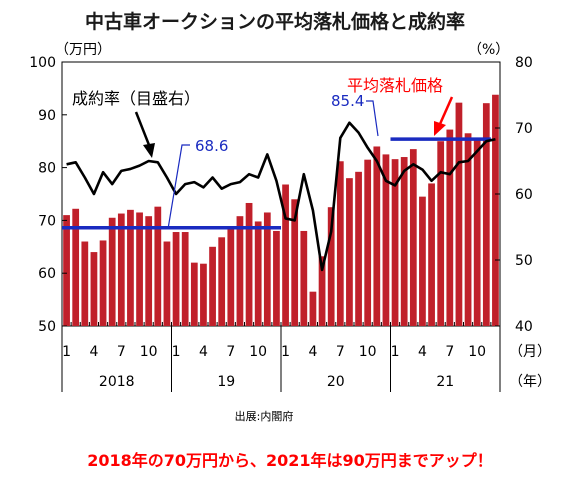  I want to click on left-axis-unit: （万円）, so click(83, 50).